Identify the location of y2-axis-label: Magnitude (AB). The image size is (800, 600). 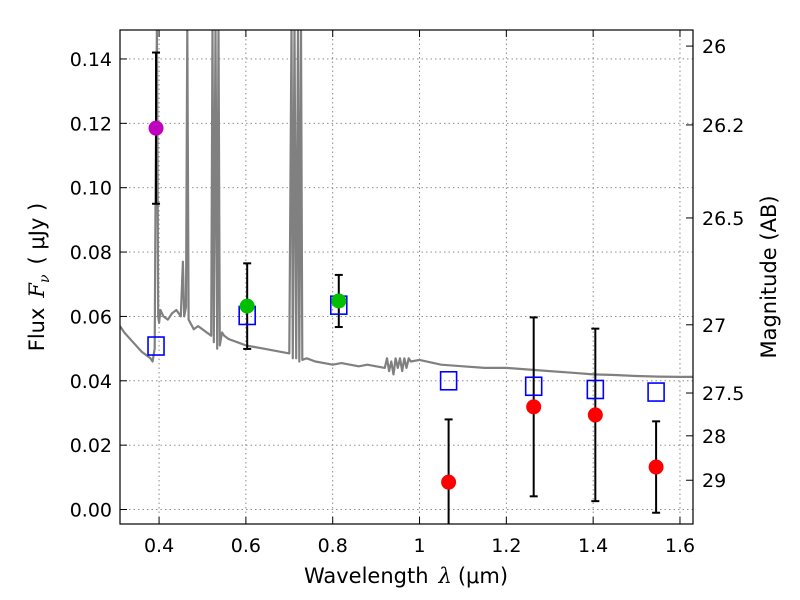
(769, 276).